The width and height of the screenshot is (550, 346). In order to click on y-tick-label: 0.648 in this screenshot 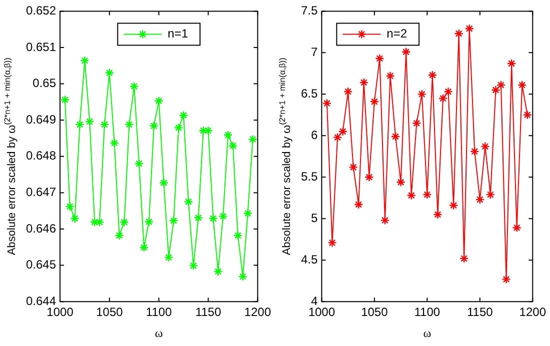, I will do `click(41, 155)`.